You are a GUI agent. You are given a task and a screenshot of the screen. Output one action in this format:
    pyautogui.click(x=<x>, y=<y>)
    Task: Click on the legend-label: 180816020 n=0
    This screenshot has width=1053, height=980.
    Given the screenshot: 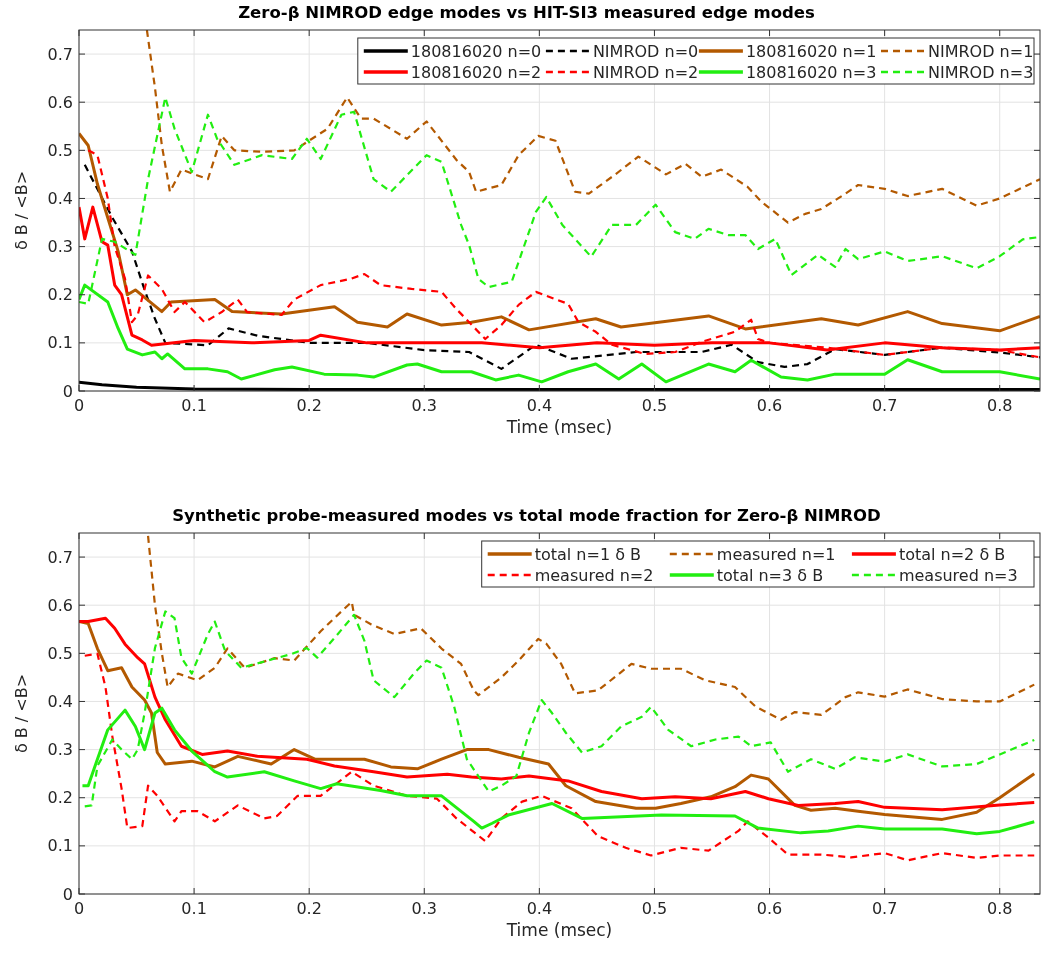 What is the action you would take?
    pyautogui.click(x=476, y=51)
    